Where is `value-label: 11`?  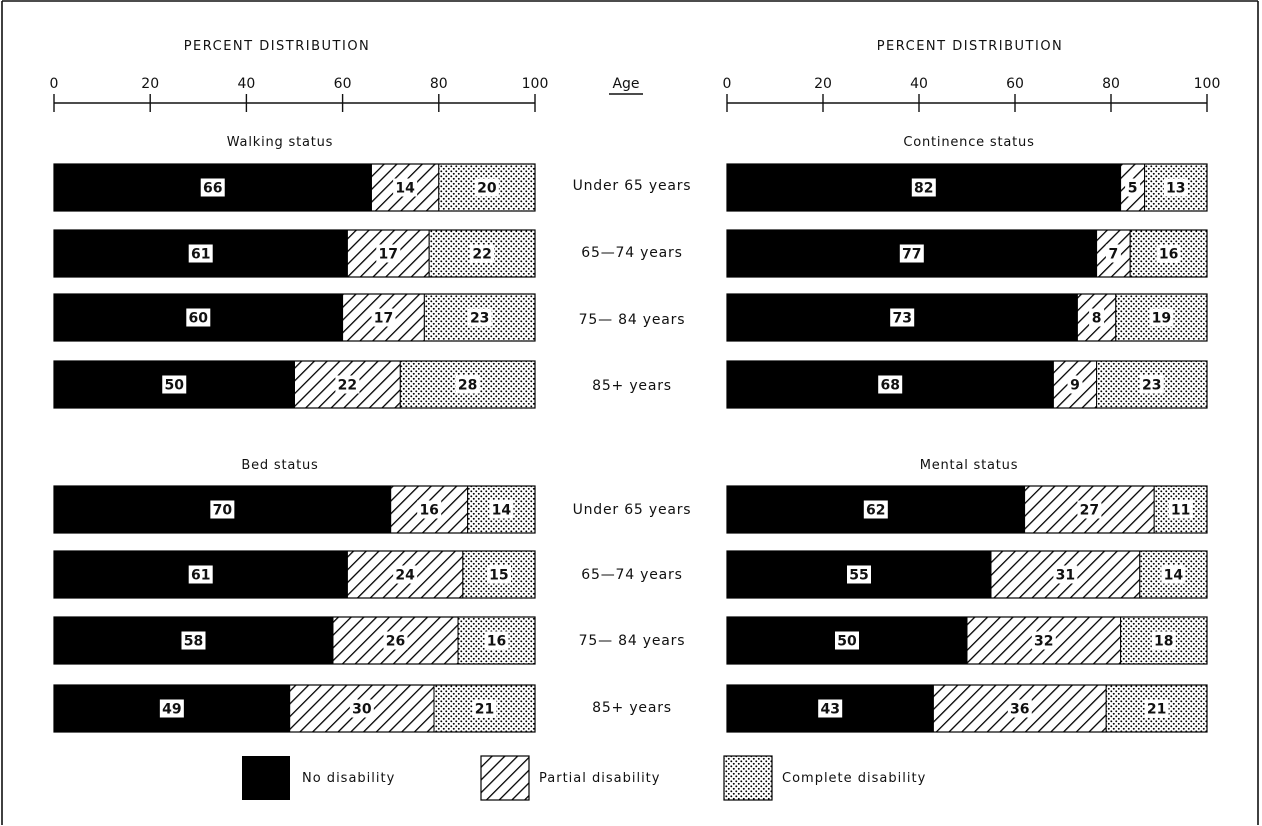 value-label: 11 is located at coordinates (1180, 511).